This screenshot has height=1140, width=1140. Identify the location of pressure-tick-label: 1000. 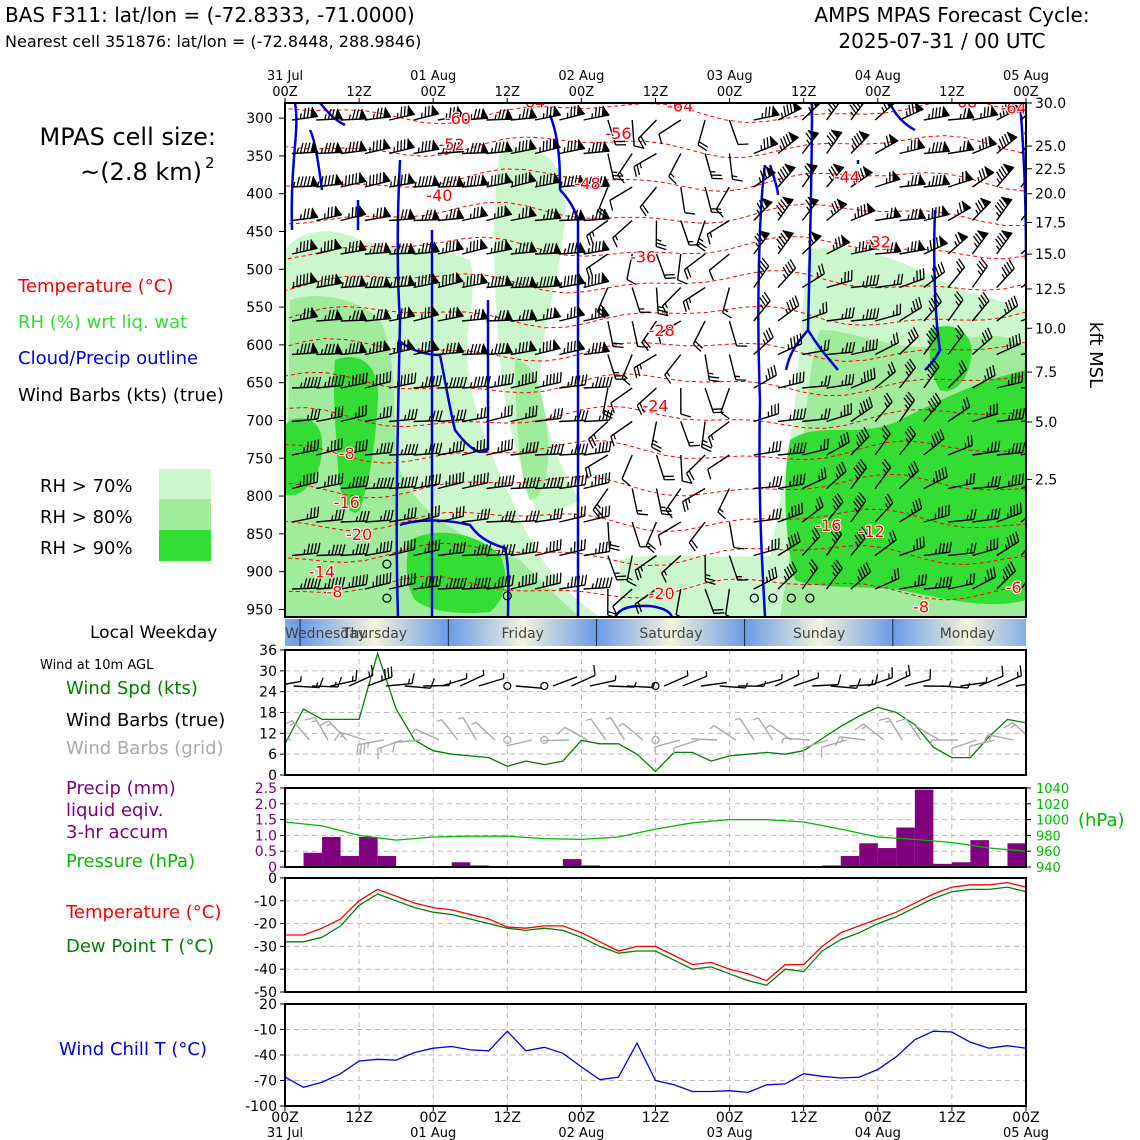
(1052, 821).